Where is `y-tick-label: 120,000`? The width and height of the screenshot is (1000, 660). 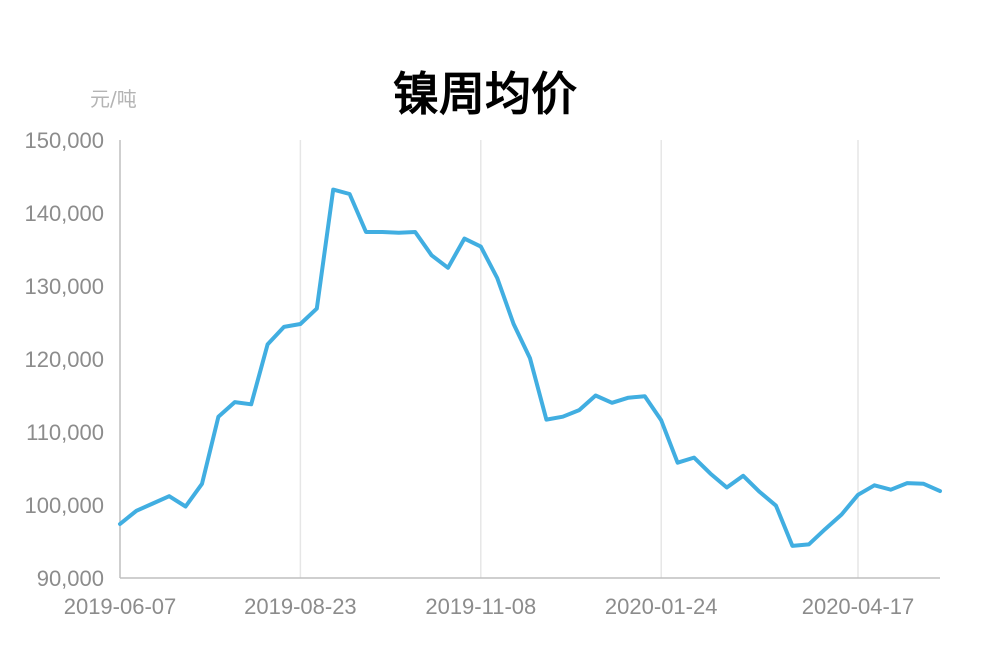 y-tick-label: 120,000 is located at coordinates (64, 359).